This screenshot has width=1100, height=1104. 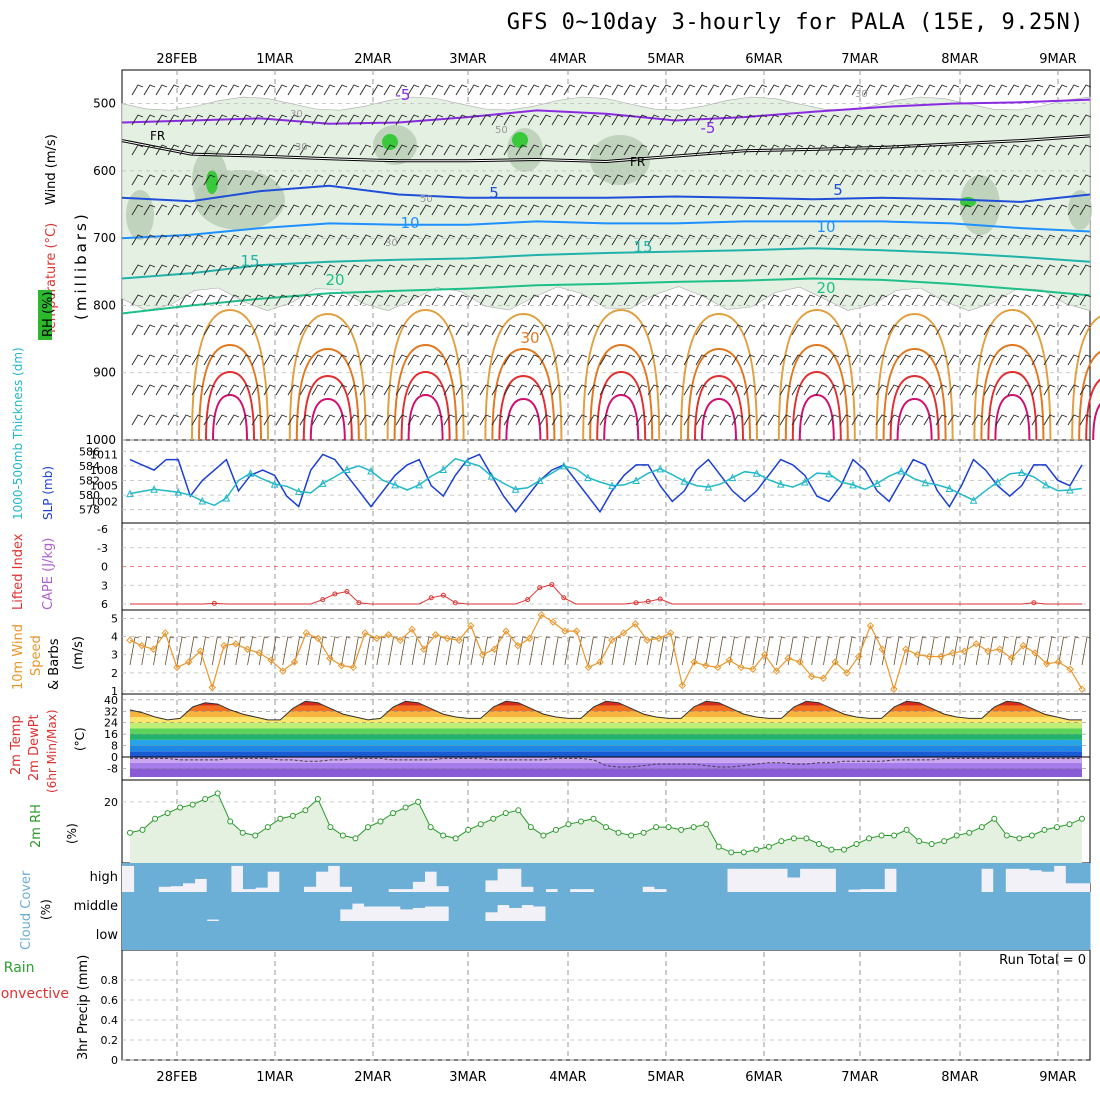 What do you see at coordinates (455, 603) in the screenshot?
I see `lifted-index-point` at bounding box center [455, 603].